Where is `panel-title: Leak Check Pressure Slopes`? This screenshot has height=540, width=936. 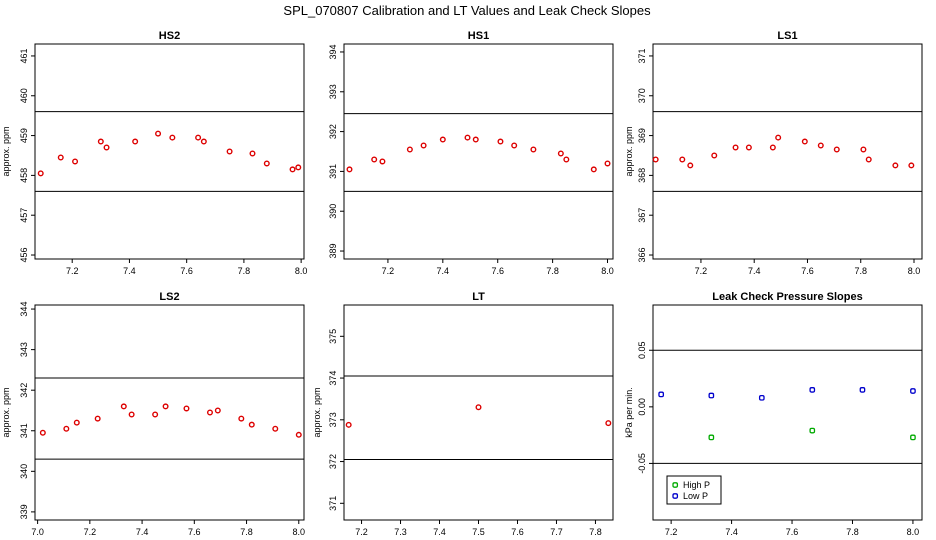 panel-title: Leak Check Pressure Slopes is located at coordinates (787, 297).